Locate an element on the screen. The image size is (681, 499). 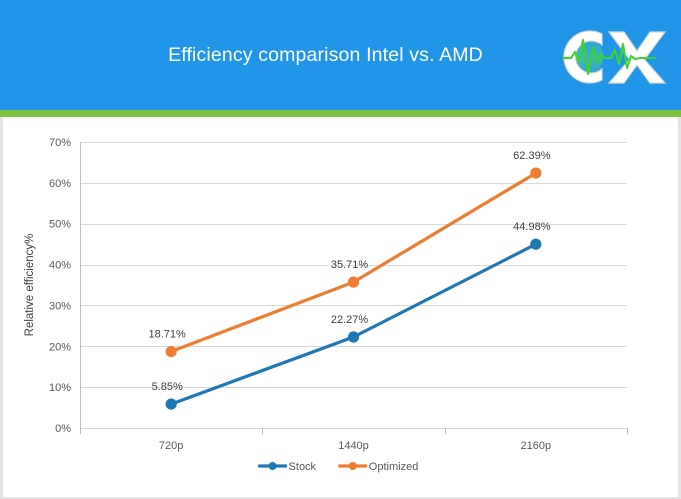
chart-legend: Stock Optimized is located at coordinates (338, 467).